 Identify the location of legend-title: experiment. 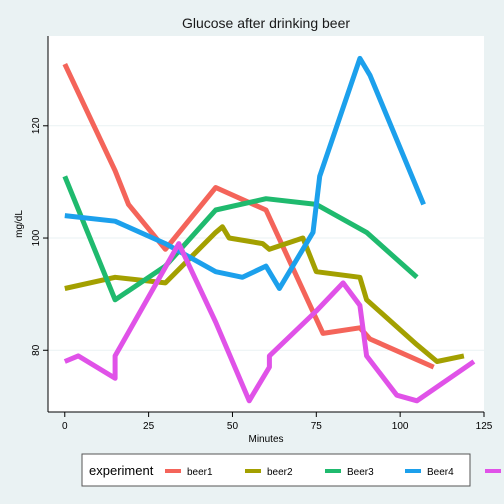
(121, 470).